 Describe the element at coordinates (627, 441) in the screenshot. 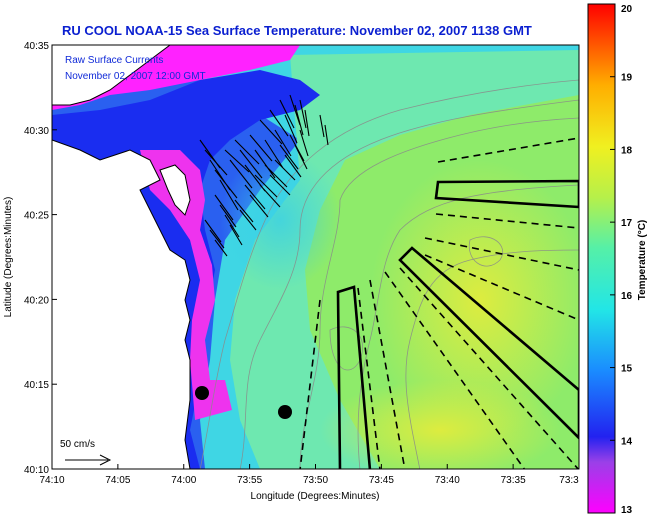

I see `colorbar-tick-label: 14` at that location.